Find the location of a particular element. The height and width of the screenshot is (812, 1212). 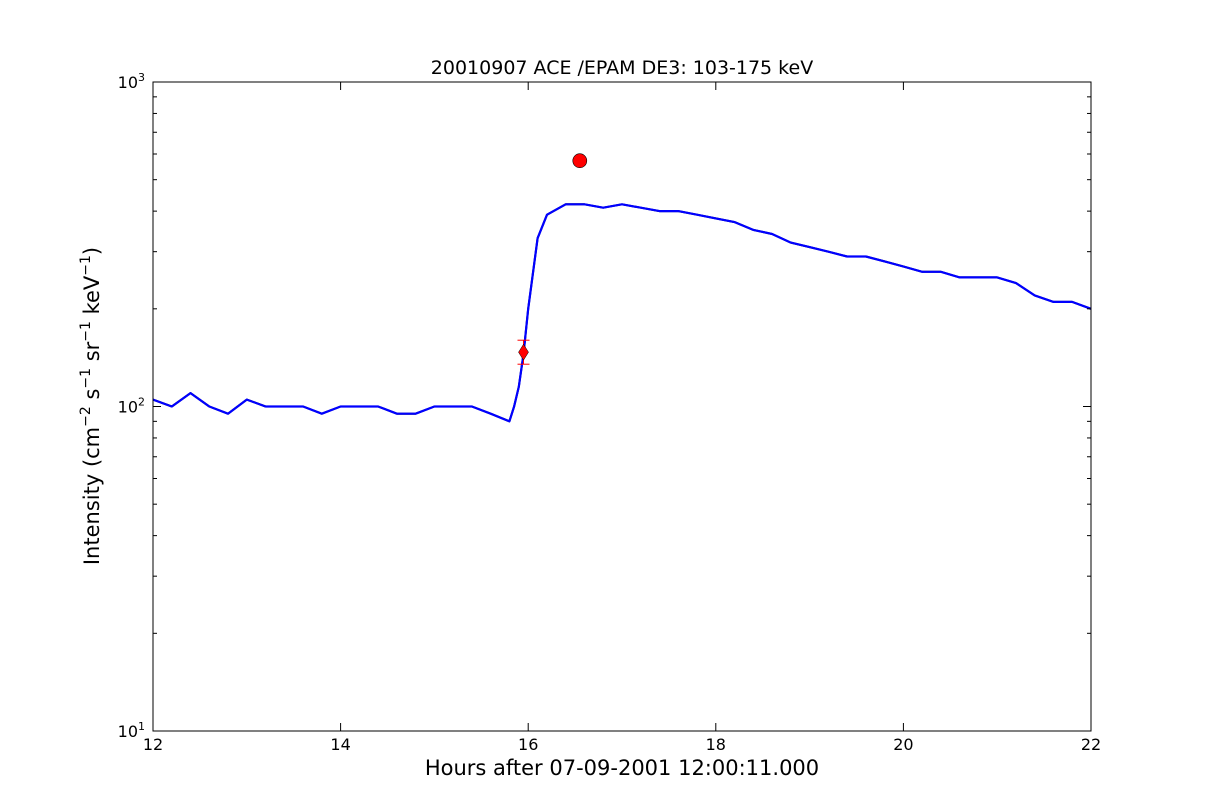

y-axis-label: Intensity (cm−2 s−1 sr−1 keV−1) is located at coordinates (91, 406).